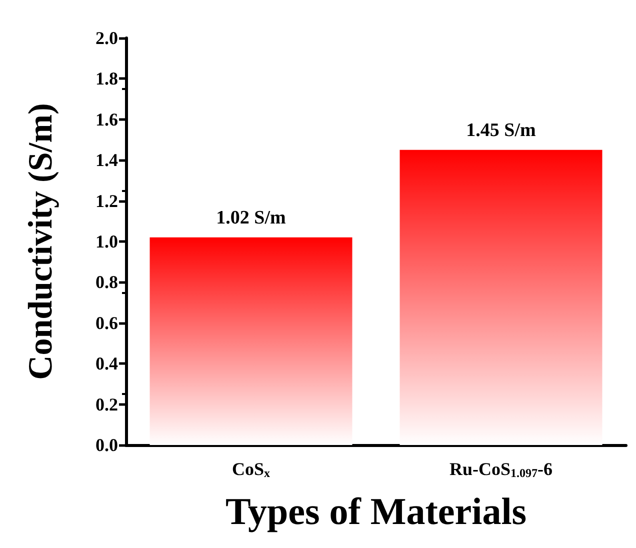  I want to click on y-tick-label: 0.8, so click(107, 282).